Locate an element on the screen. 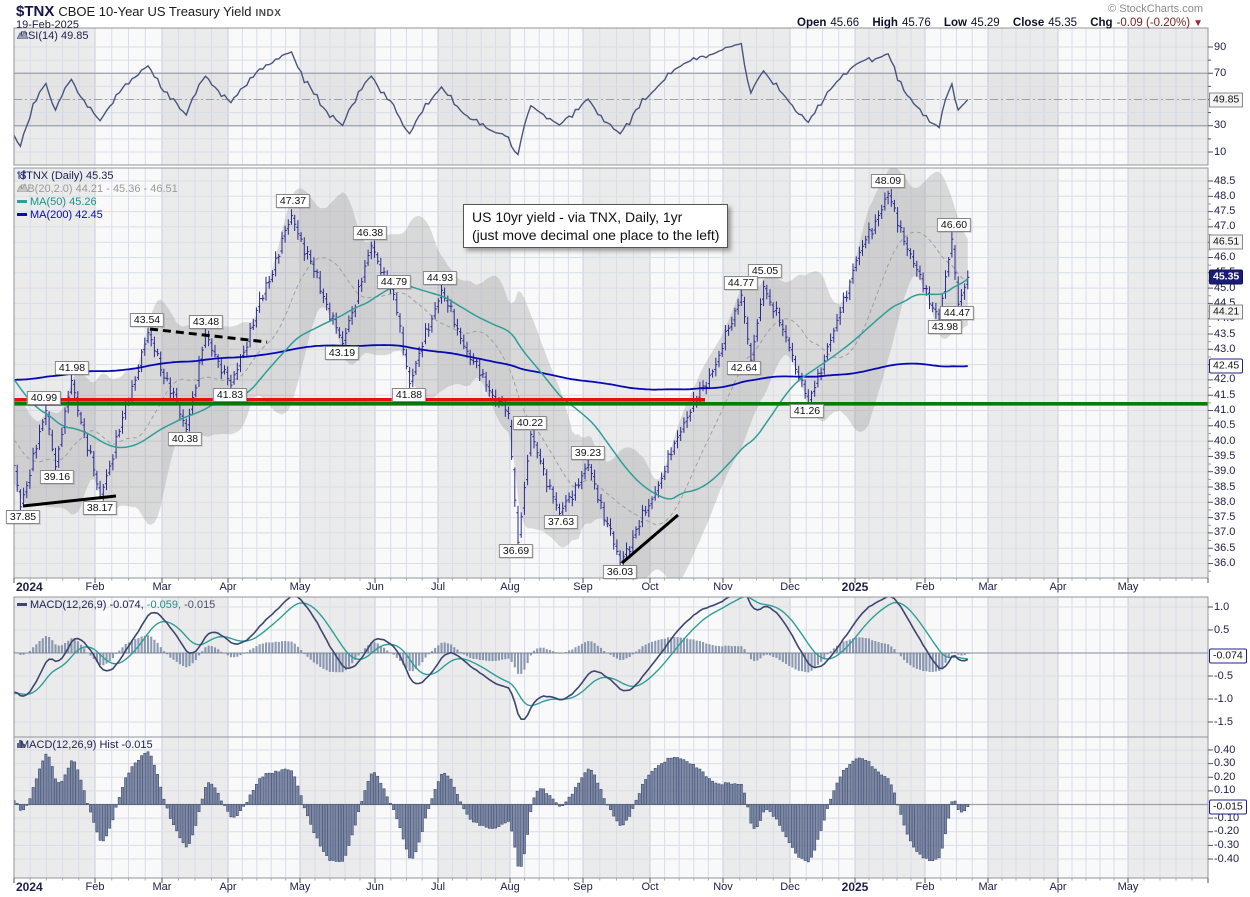  y-axis-tick: 40.5 is located at coordinates (1225, 425).